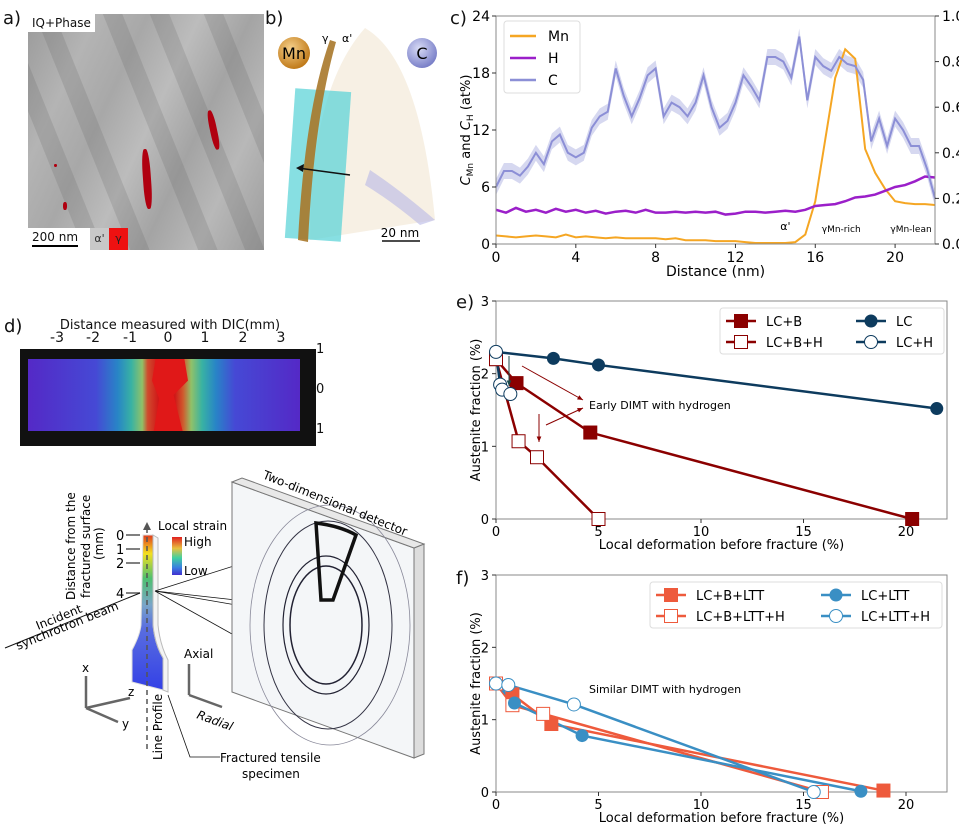  I want to click on axial-label: Axial, so click(198, 654).